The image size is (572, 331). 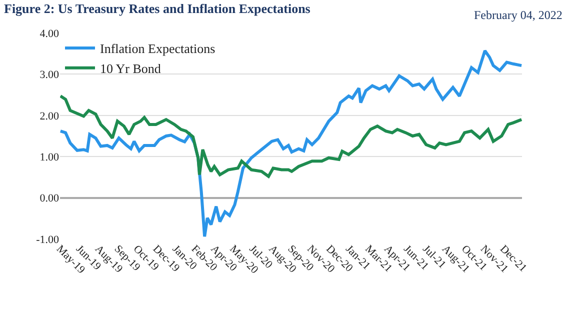 What do you see at coordinates (157, 8) in the screenshot?
I see `chart-title: Figure 2: Us Treasury Rates and Inflation Expectations` at bounding box center [157, 8].